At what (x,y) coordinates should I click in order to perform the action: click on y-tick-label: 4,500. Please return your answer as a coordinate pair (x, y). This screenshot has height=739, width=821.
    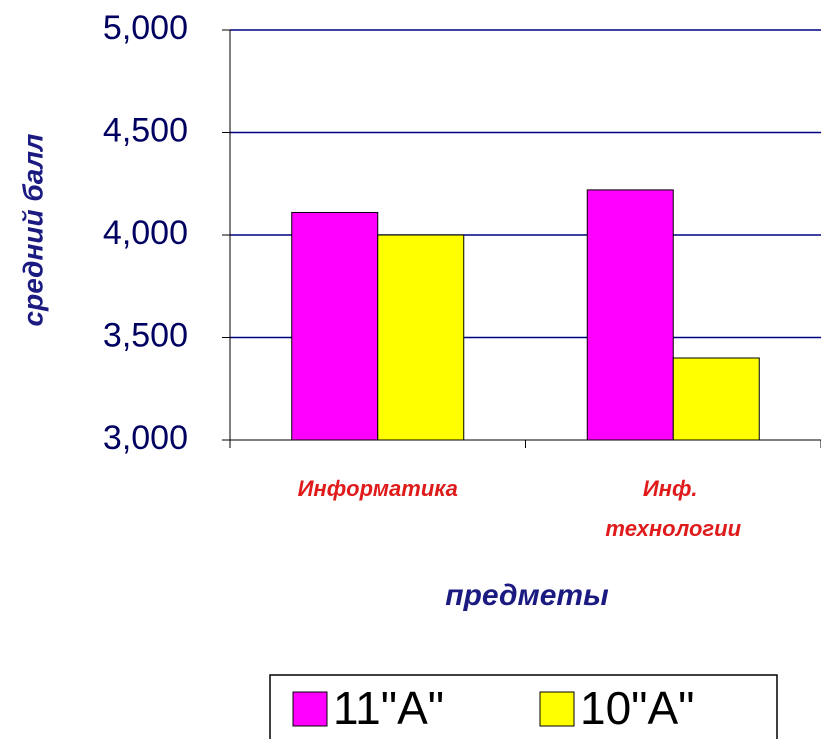
    Looking at the image, I should click on (145, 130).